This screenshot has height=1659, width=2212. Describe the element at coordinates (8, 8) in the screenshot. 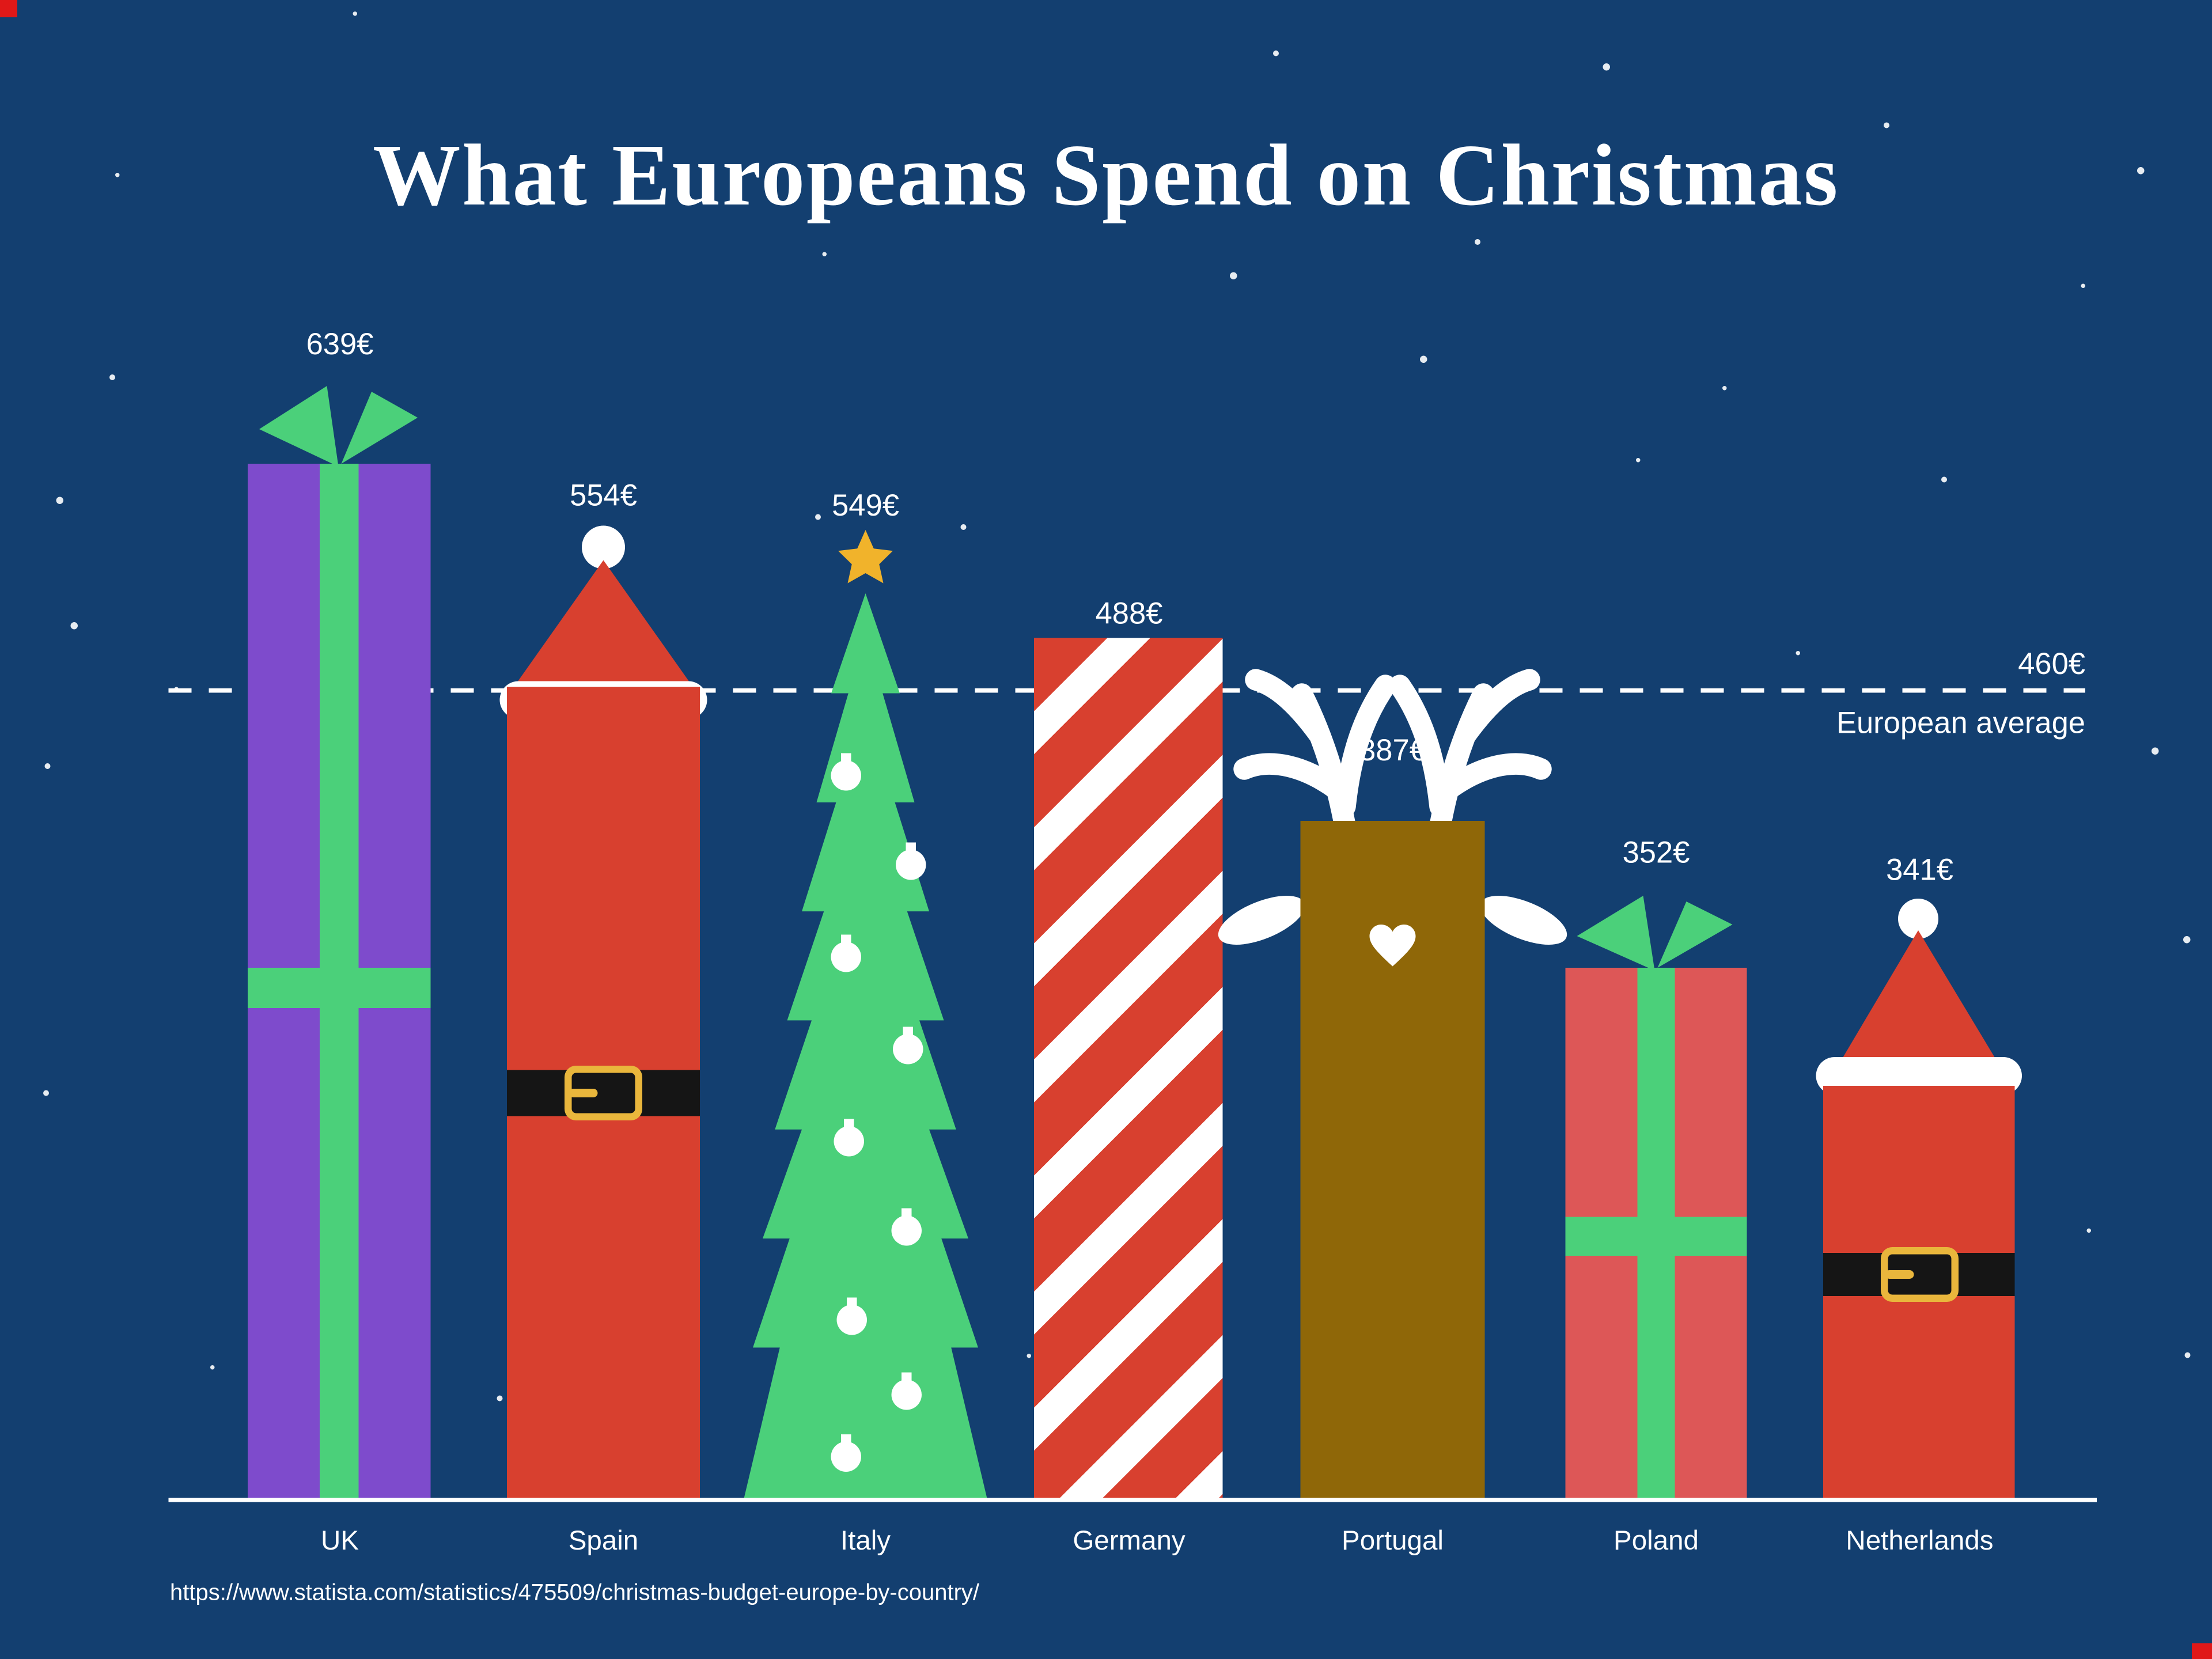

I see `corner-marker-top-left` at that location.